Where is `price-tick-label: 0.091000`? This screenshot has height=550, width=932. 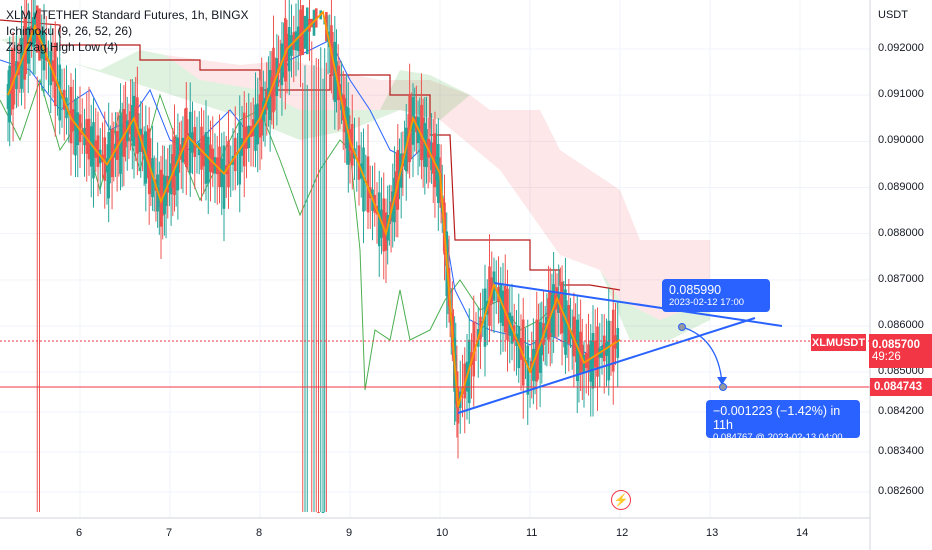
price-tick-label: 0.091000 is located at coordinates (901, 94).